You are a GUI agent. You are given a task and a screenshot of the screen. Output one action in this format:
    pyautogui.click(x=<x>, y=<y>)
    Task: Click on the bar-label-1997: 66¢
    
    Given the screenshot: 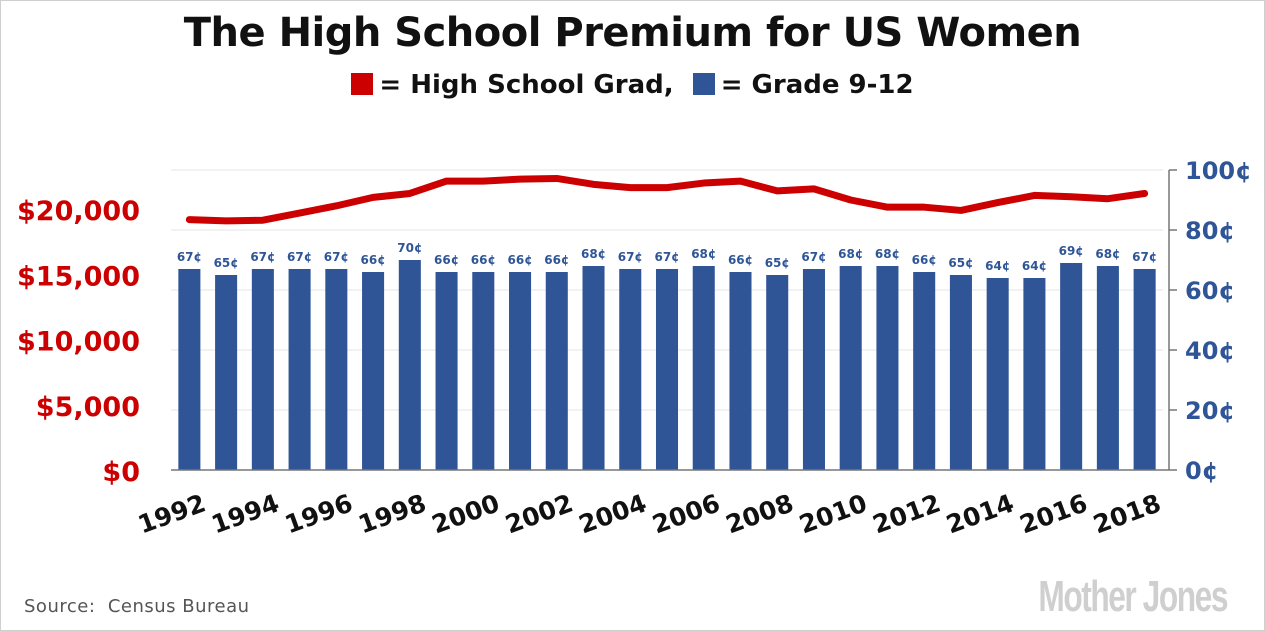 What is the action you would take?
    pyautogui.click(x=373, y=260)
    